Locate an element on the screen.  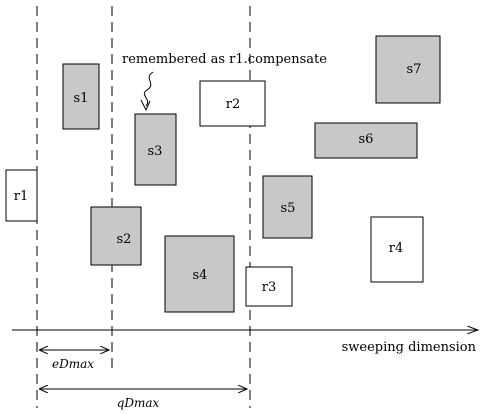
rect-r4-label: r4 is located at coordinates (396, 248).